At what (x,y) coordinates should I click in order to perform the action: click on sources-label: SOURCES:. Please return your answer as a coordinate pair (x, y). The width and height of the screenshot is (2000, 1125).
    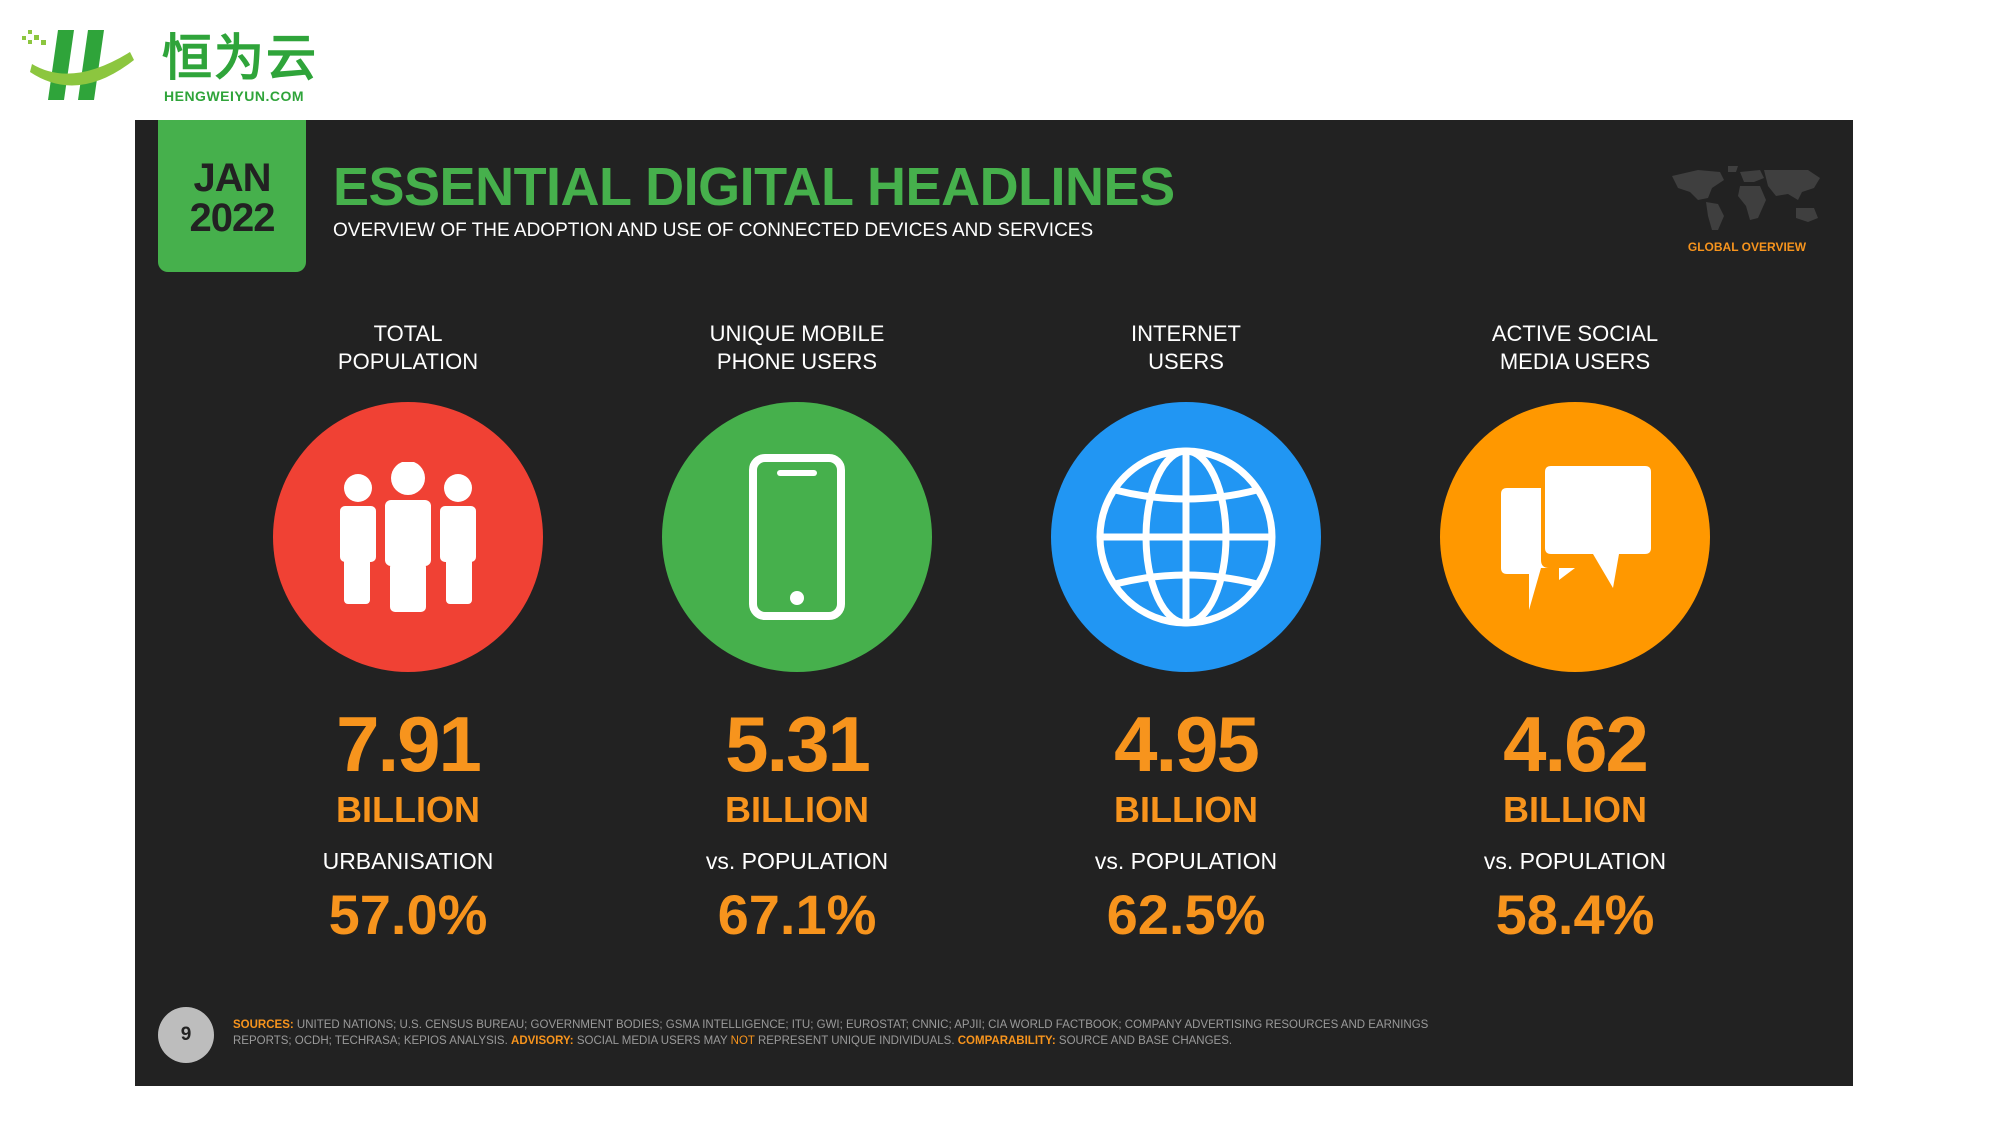
    Looking at the image, I should click on (263, 1025).